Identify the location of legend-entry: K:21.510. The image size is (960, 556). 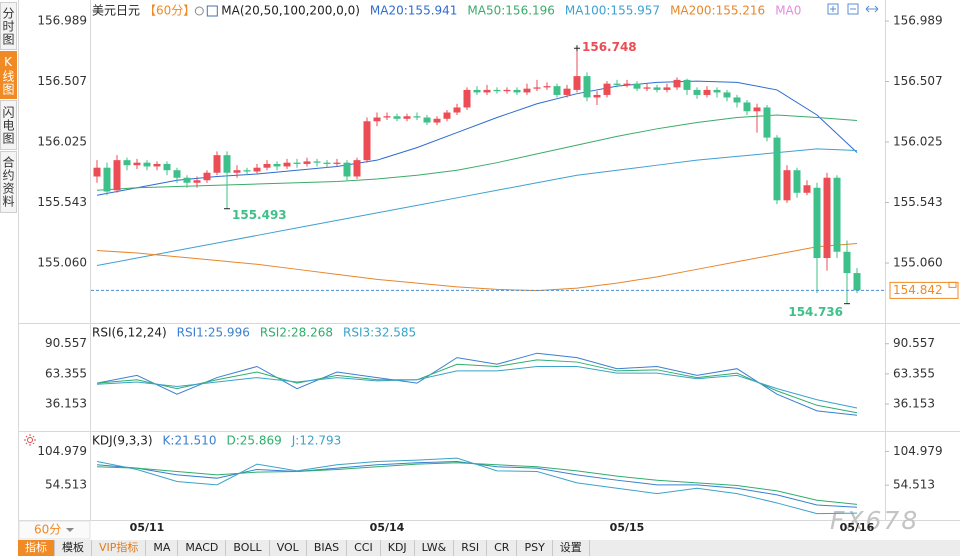
(190, 441).